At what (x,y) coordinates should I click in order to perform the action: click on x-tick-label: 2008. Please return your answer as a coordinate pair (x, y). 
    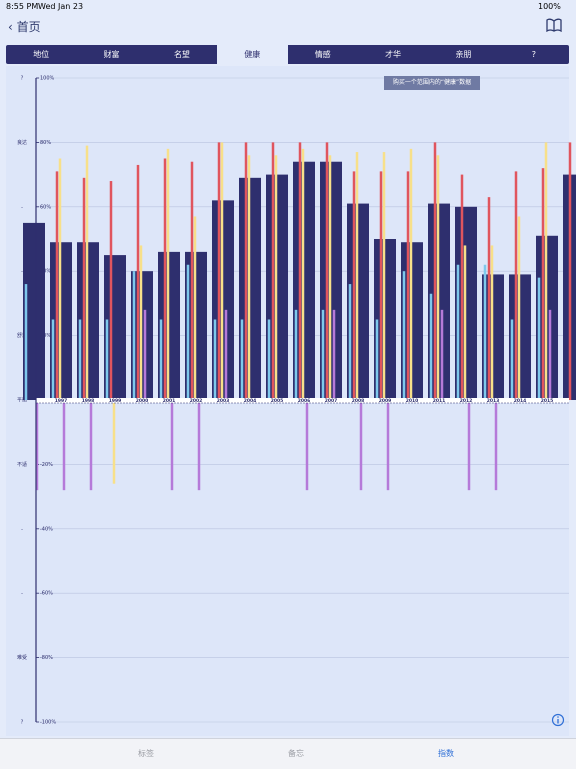
    Looking at the image, I should click on (358, 401).